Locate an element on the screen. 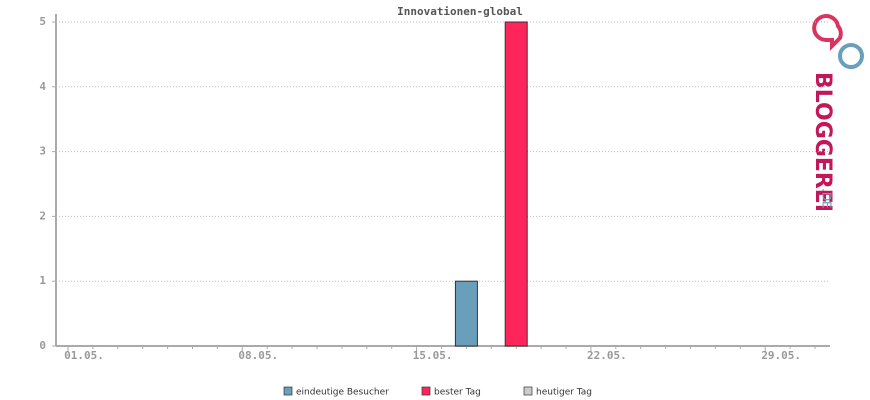 This screenshot has height=400, width=870. logo: BLOGGEREI .DE is located at coordinates (837, 113).